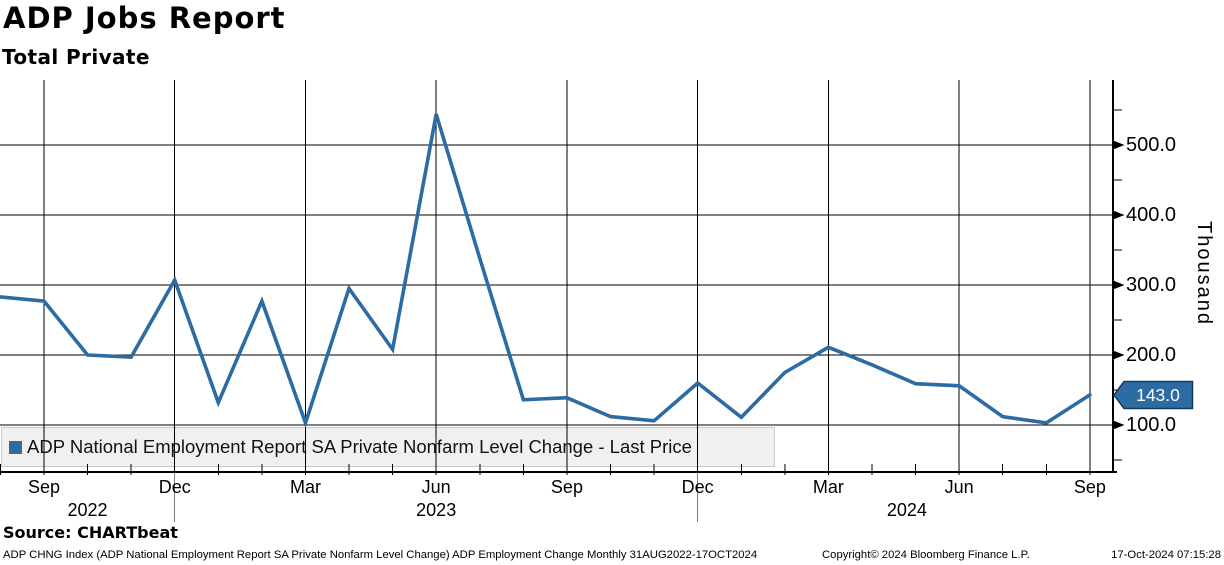 This screenshot has width=1224, height=565. I want to click on x-axis-year-label: 2022, so click(87, 510).